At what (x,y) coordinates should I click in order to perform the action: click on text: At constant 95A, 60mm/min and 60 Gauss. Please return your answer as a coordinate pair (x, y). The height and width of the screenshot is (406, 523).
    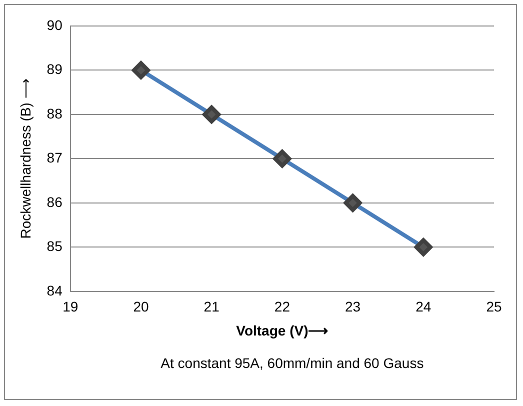
    Looking at the image, I should click on (292, 363).